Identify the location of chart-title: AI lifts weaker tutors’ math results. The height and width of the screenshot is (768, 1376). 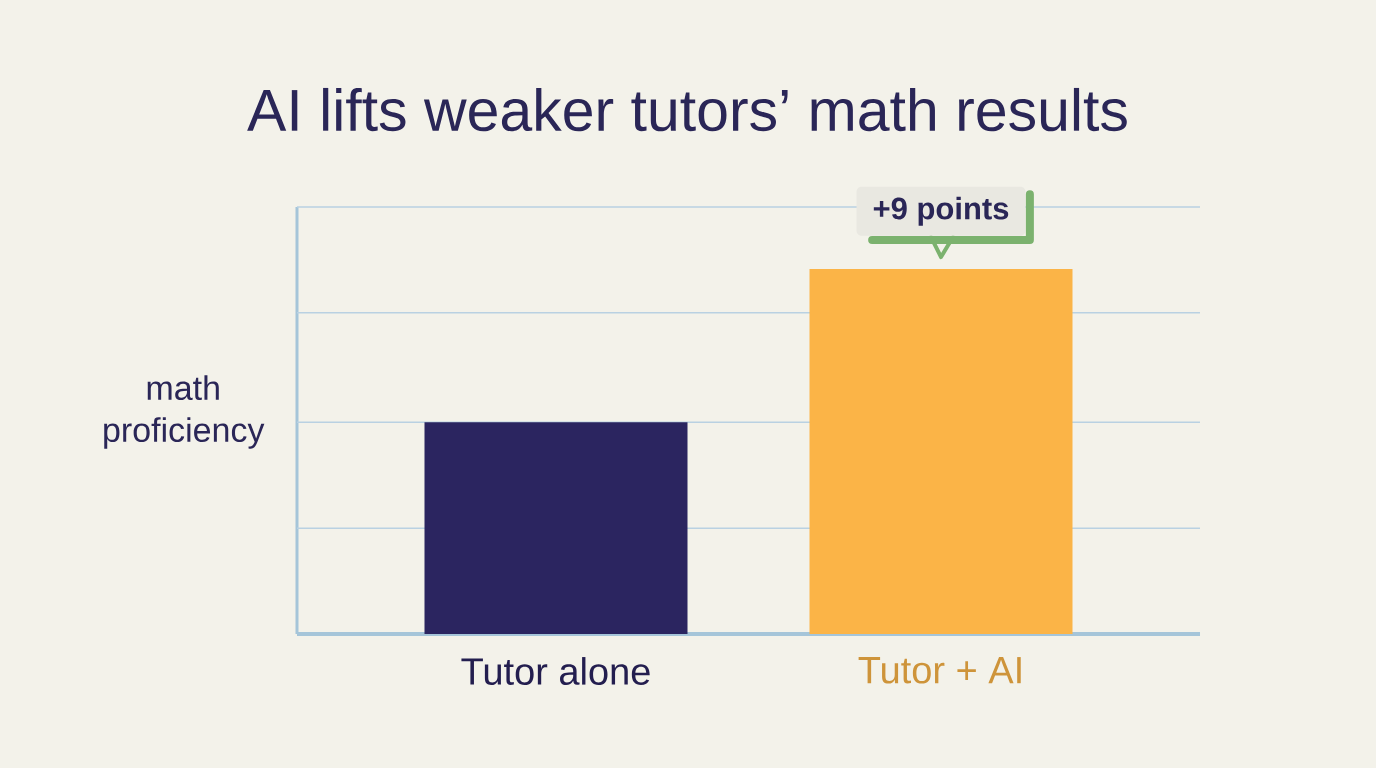
(687, 109).